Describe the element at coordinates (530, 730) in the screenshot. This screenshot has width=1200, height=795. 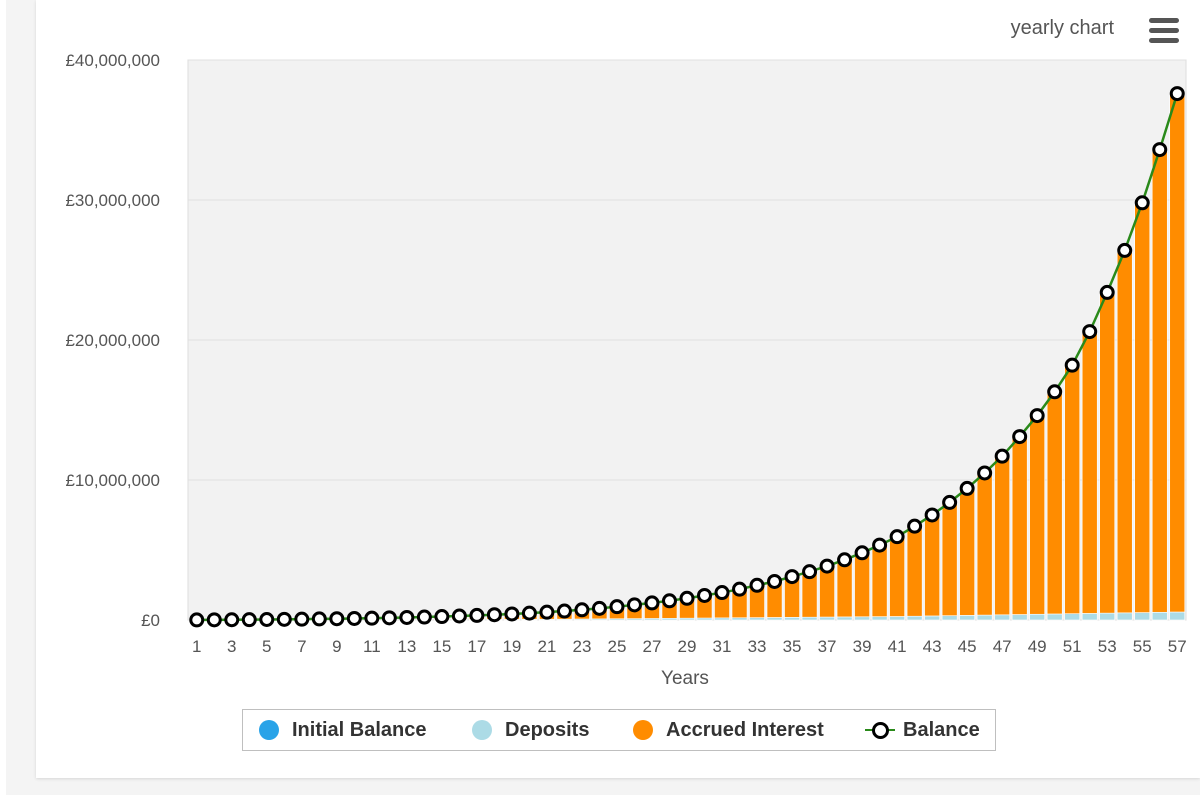
I see `legend-item-deposits: Deposits` at that location.